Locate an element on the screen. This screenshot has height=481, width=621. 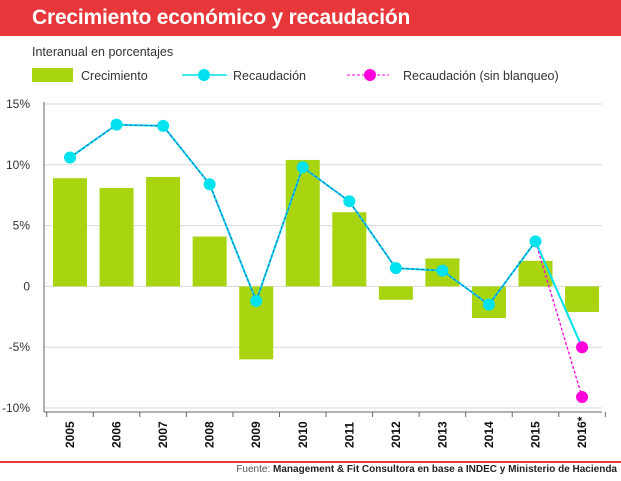
x-tick-label: 2006 is located at coordinates (117, 434).